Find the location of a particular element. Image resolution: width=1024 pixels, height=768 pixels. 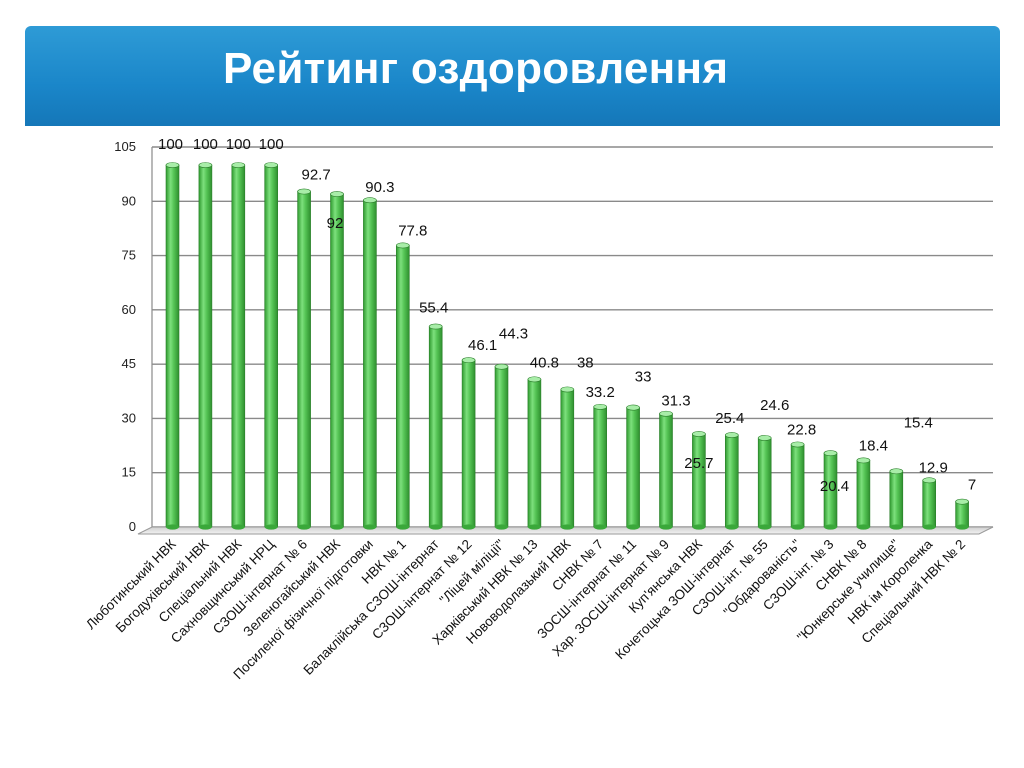

data-label: 92.7 is located at coordinates (315, 175).